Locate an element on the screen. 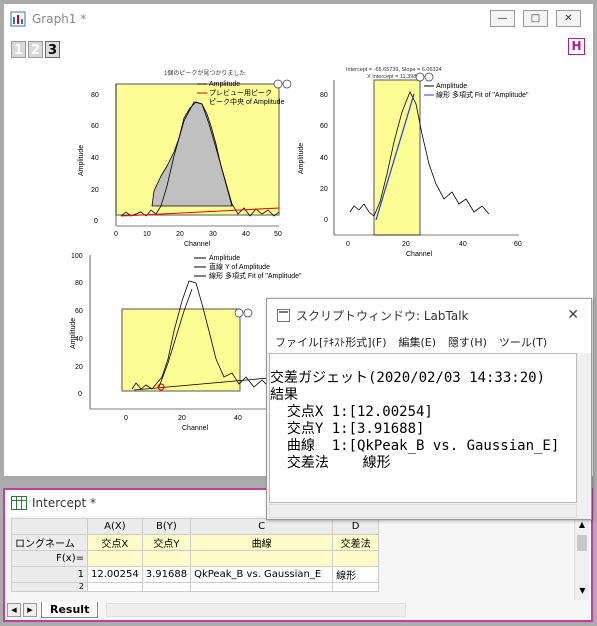 The width and height of the screenshot is (597, 626). close-button: ✕ is located at coordinates (568, 18).